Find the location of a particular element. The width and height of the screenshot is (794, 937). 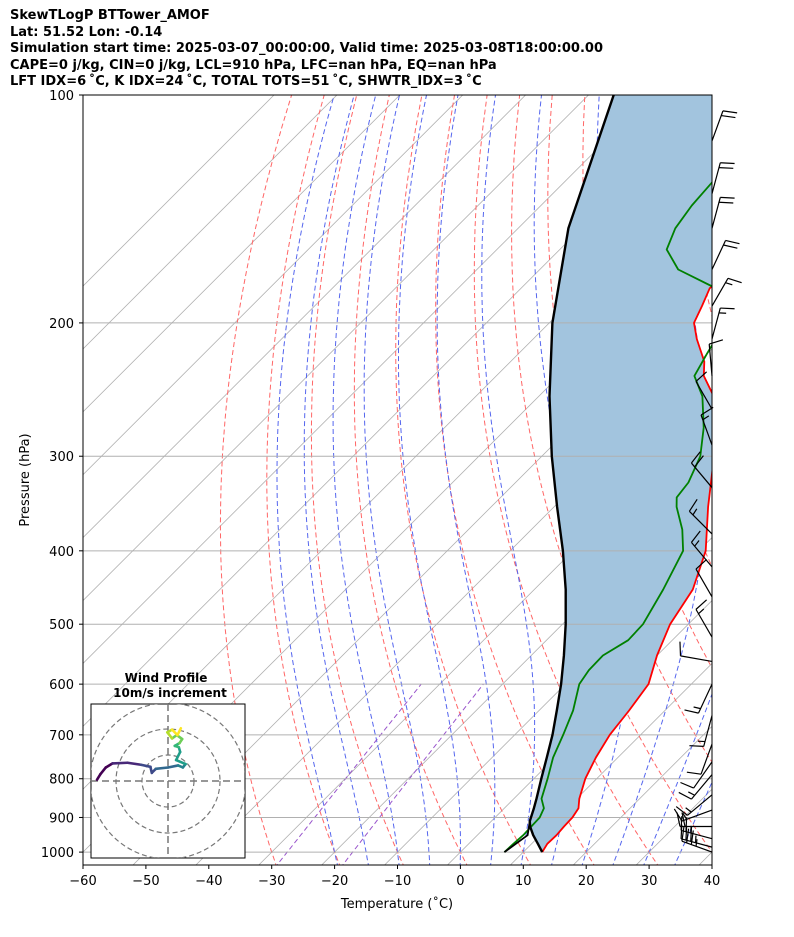

x-tick-label: 40 is located at coordinates (712, 881).